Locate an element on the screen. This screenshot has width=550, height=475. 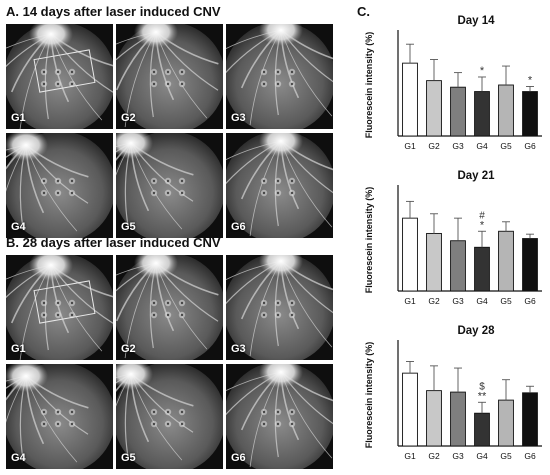
day14-tile-3: G3 is located at coordinates (279, 76).